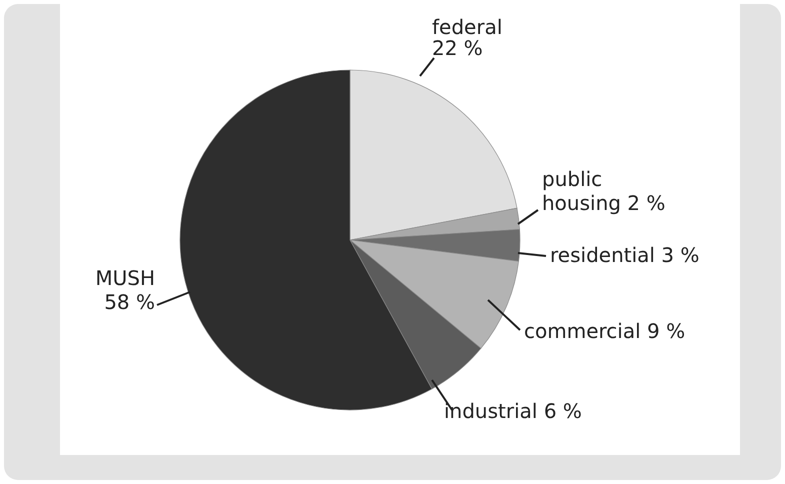  Describe the element at coordinates (467, 27) in the screenshot. I see `slice-label: federal` at that location.